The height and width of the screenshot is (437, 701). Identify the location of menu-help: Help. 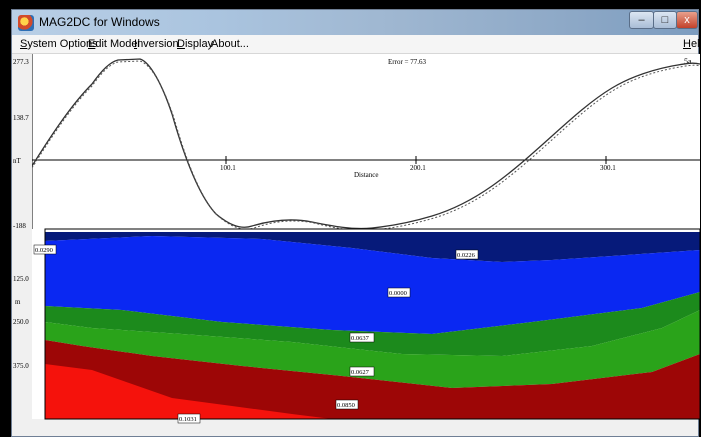
(692, 44).